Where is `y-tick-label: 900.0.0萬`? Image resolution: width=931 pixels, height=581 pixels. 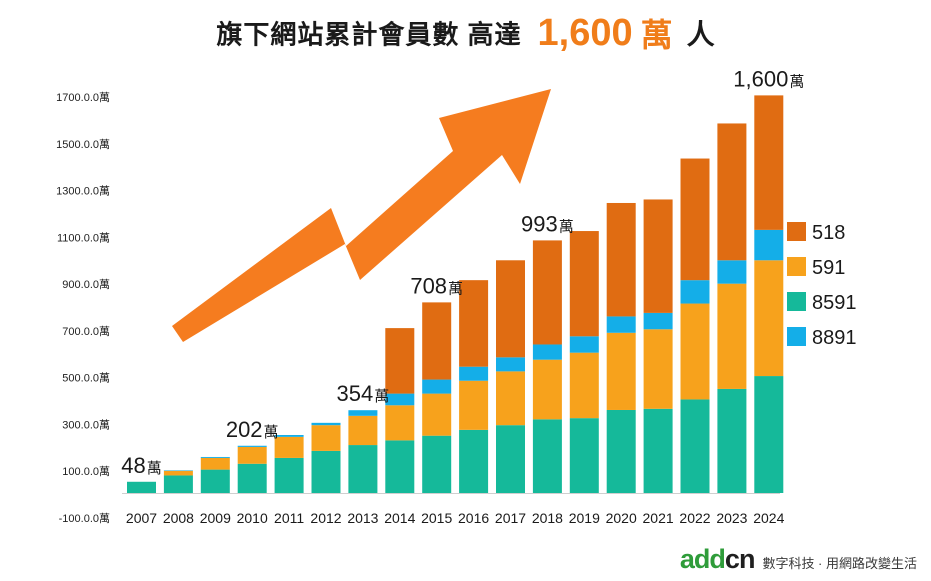 y-tick-label: 900.0.0萬 is located at coordinates (86, 284).